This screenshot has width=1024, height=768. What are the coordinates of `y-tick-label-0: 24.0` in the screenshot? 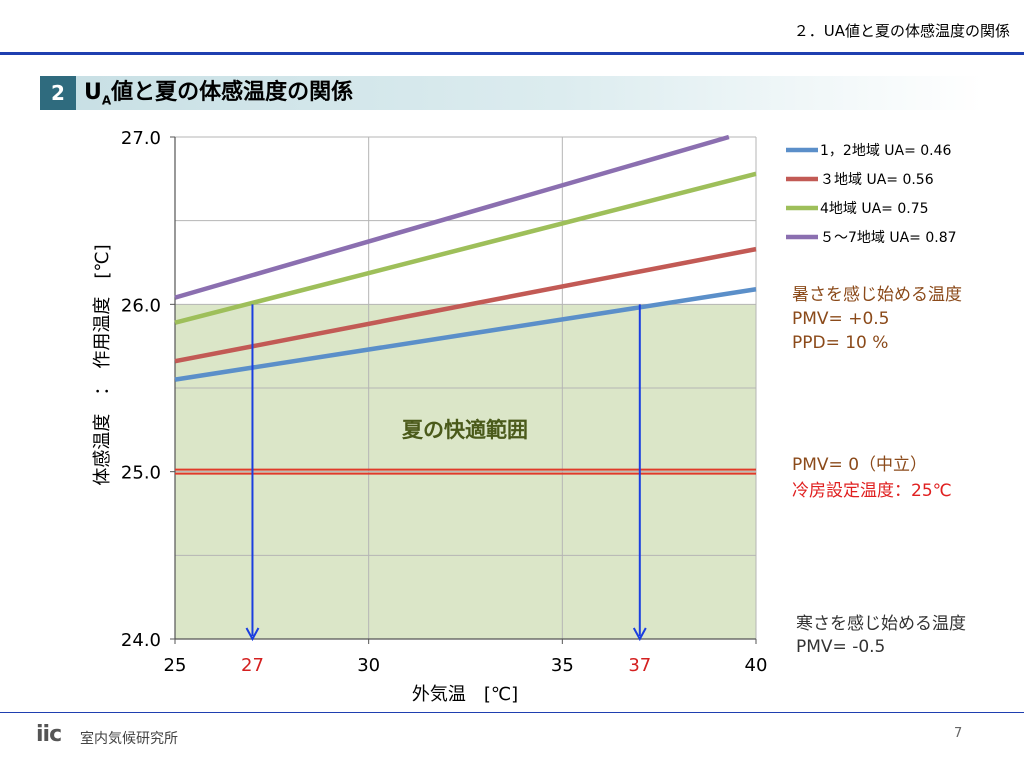 It's located at (141, 640).